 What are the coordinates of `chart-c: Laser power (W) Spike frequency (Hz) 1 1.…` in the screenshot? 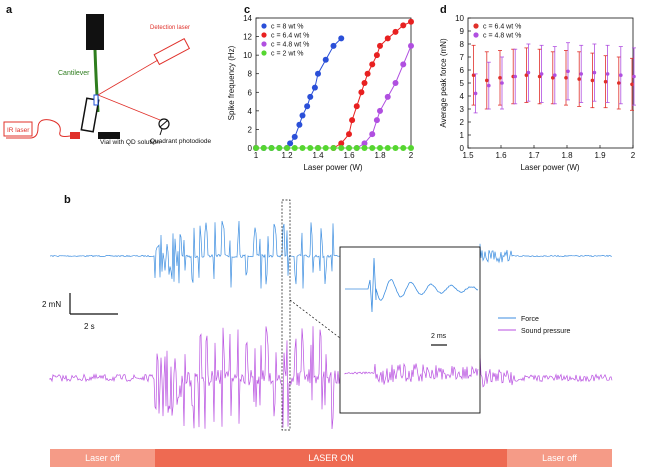 It's located at (320, 93).